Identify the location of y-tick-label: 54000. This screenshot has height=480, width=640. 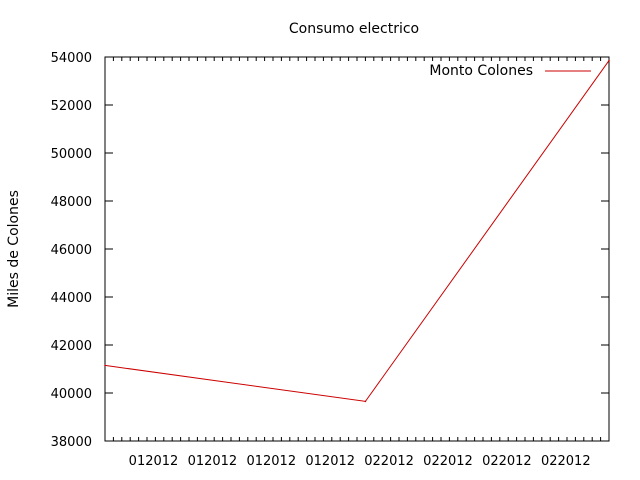
(71, 58).